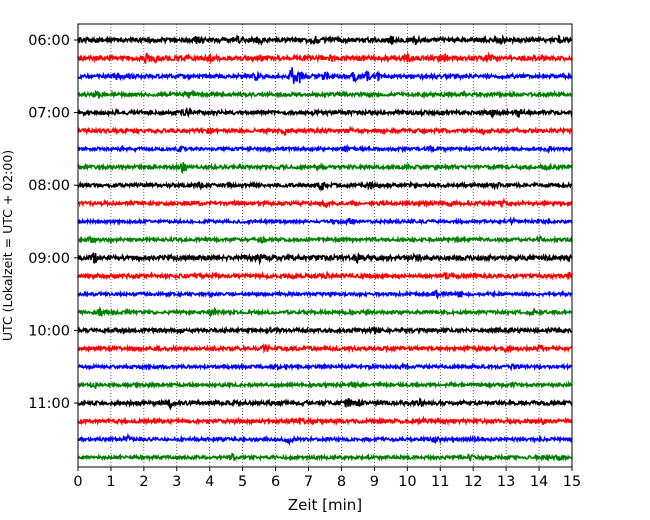 Image resolution: width=650 pixels, height=520 pixels. What do you see at coordinates (49, 41) in the screenshot?
I see `y-tick-label: 06:00` at bounding box center [49, 41].